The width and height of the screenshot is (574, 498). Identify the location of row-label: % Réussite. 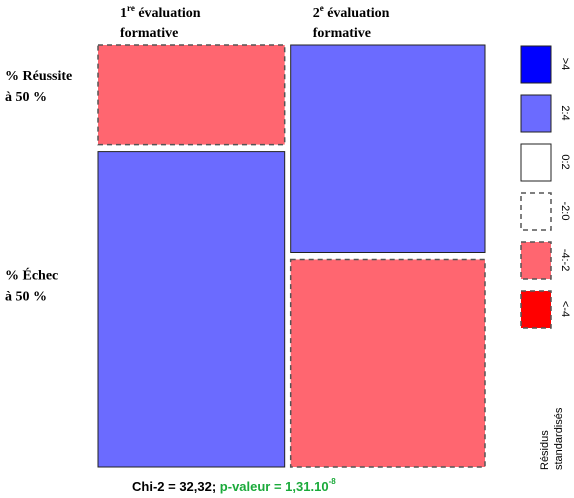
(38, 76).